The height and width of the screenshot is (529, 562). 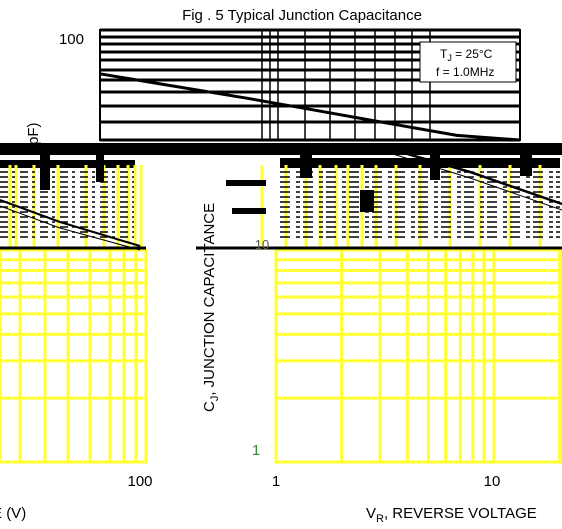 What do you see at coordinates (67, 164) in the screenshot?
I see `glitch-strip-left` at bounding box center [67, 164].